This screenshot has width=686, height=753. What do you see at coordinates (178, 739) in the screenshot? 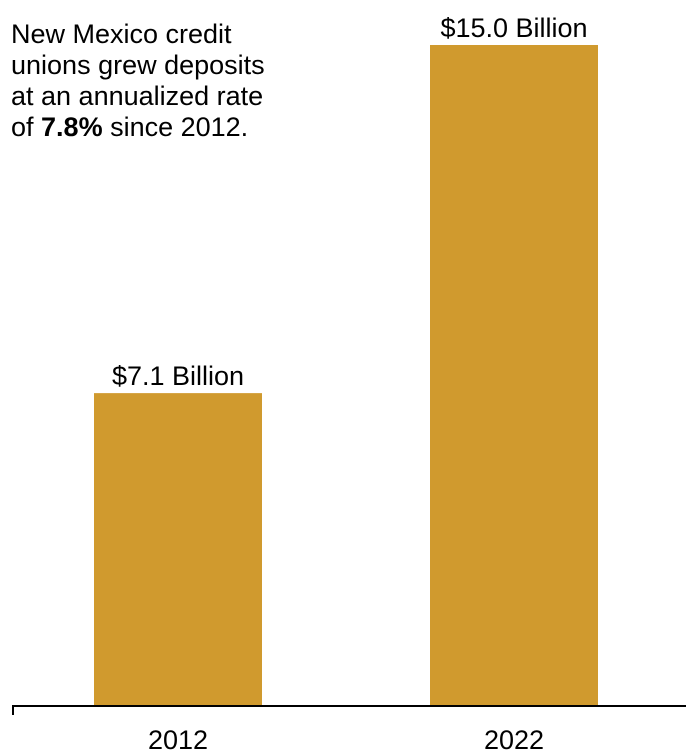
I see `x-tick-label-2012: 2012` at bounding box center [178, 739].